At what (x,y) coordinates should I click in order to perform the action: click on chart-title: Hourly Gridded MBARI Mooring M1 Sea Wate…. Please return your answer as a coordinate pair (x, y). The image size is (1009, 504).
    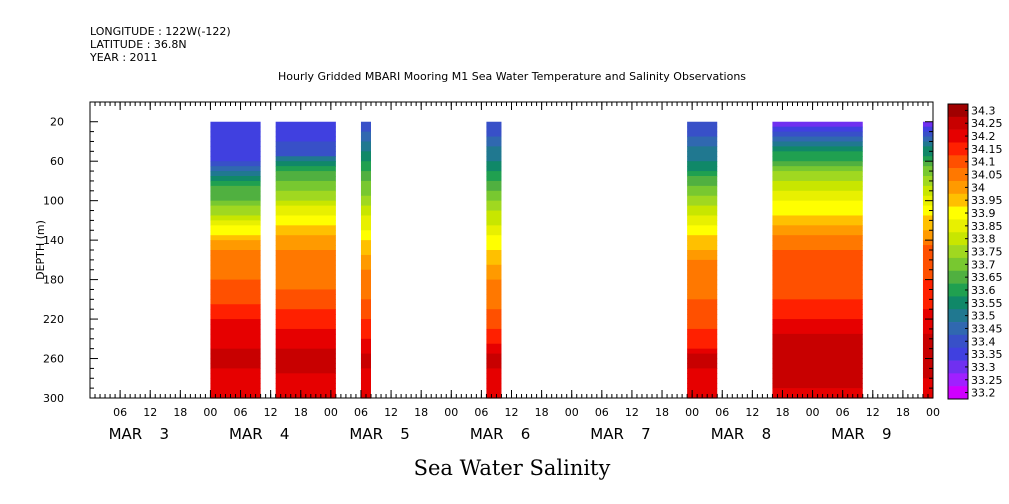
    Looking at the image, I should click on (512, 76).